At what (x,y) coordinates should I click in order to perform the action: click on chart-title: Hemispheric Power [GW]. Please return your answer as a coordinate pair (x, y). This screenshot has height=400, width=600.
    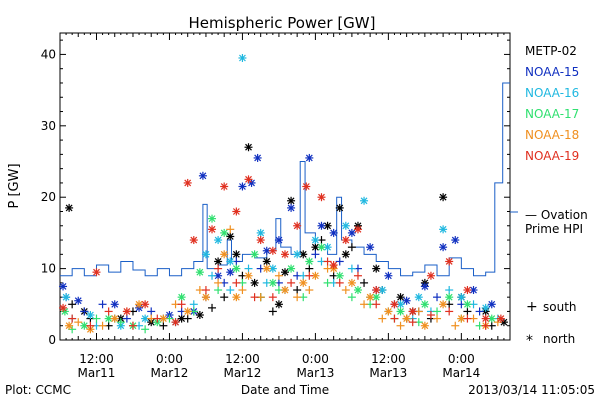
    Looking at the image, I should click on (282, 23).